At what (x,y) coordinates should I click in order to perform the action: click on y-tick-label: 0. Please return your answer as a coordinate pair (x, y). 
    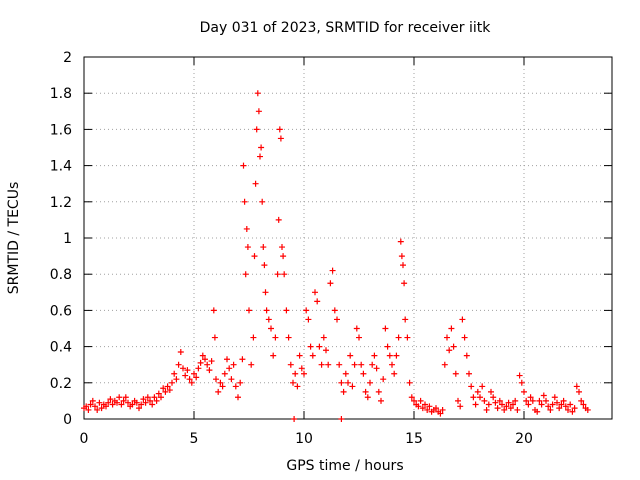
    Looking at the image, I should click on (67, 420).